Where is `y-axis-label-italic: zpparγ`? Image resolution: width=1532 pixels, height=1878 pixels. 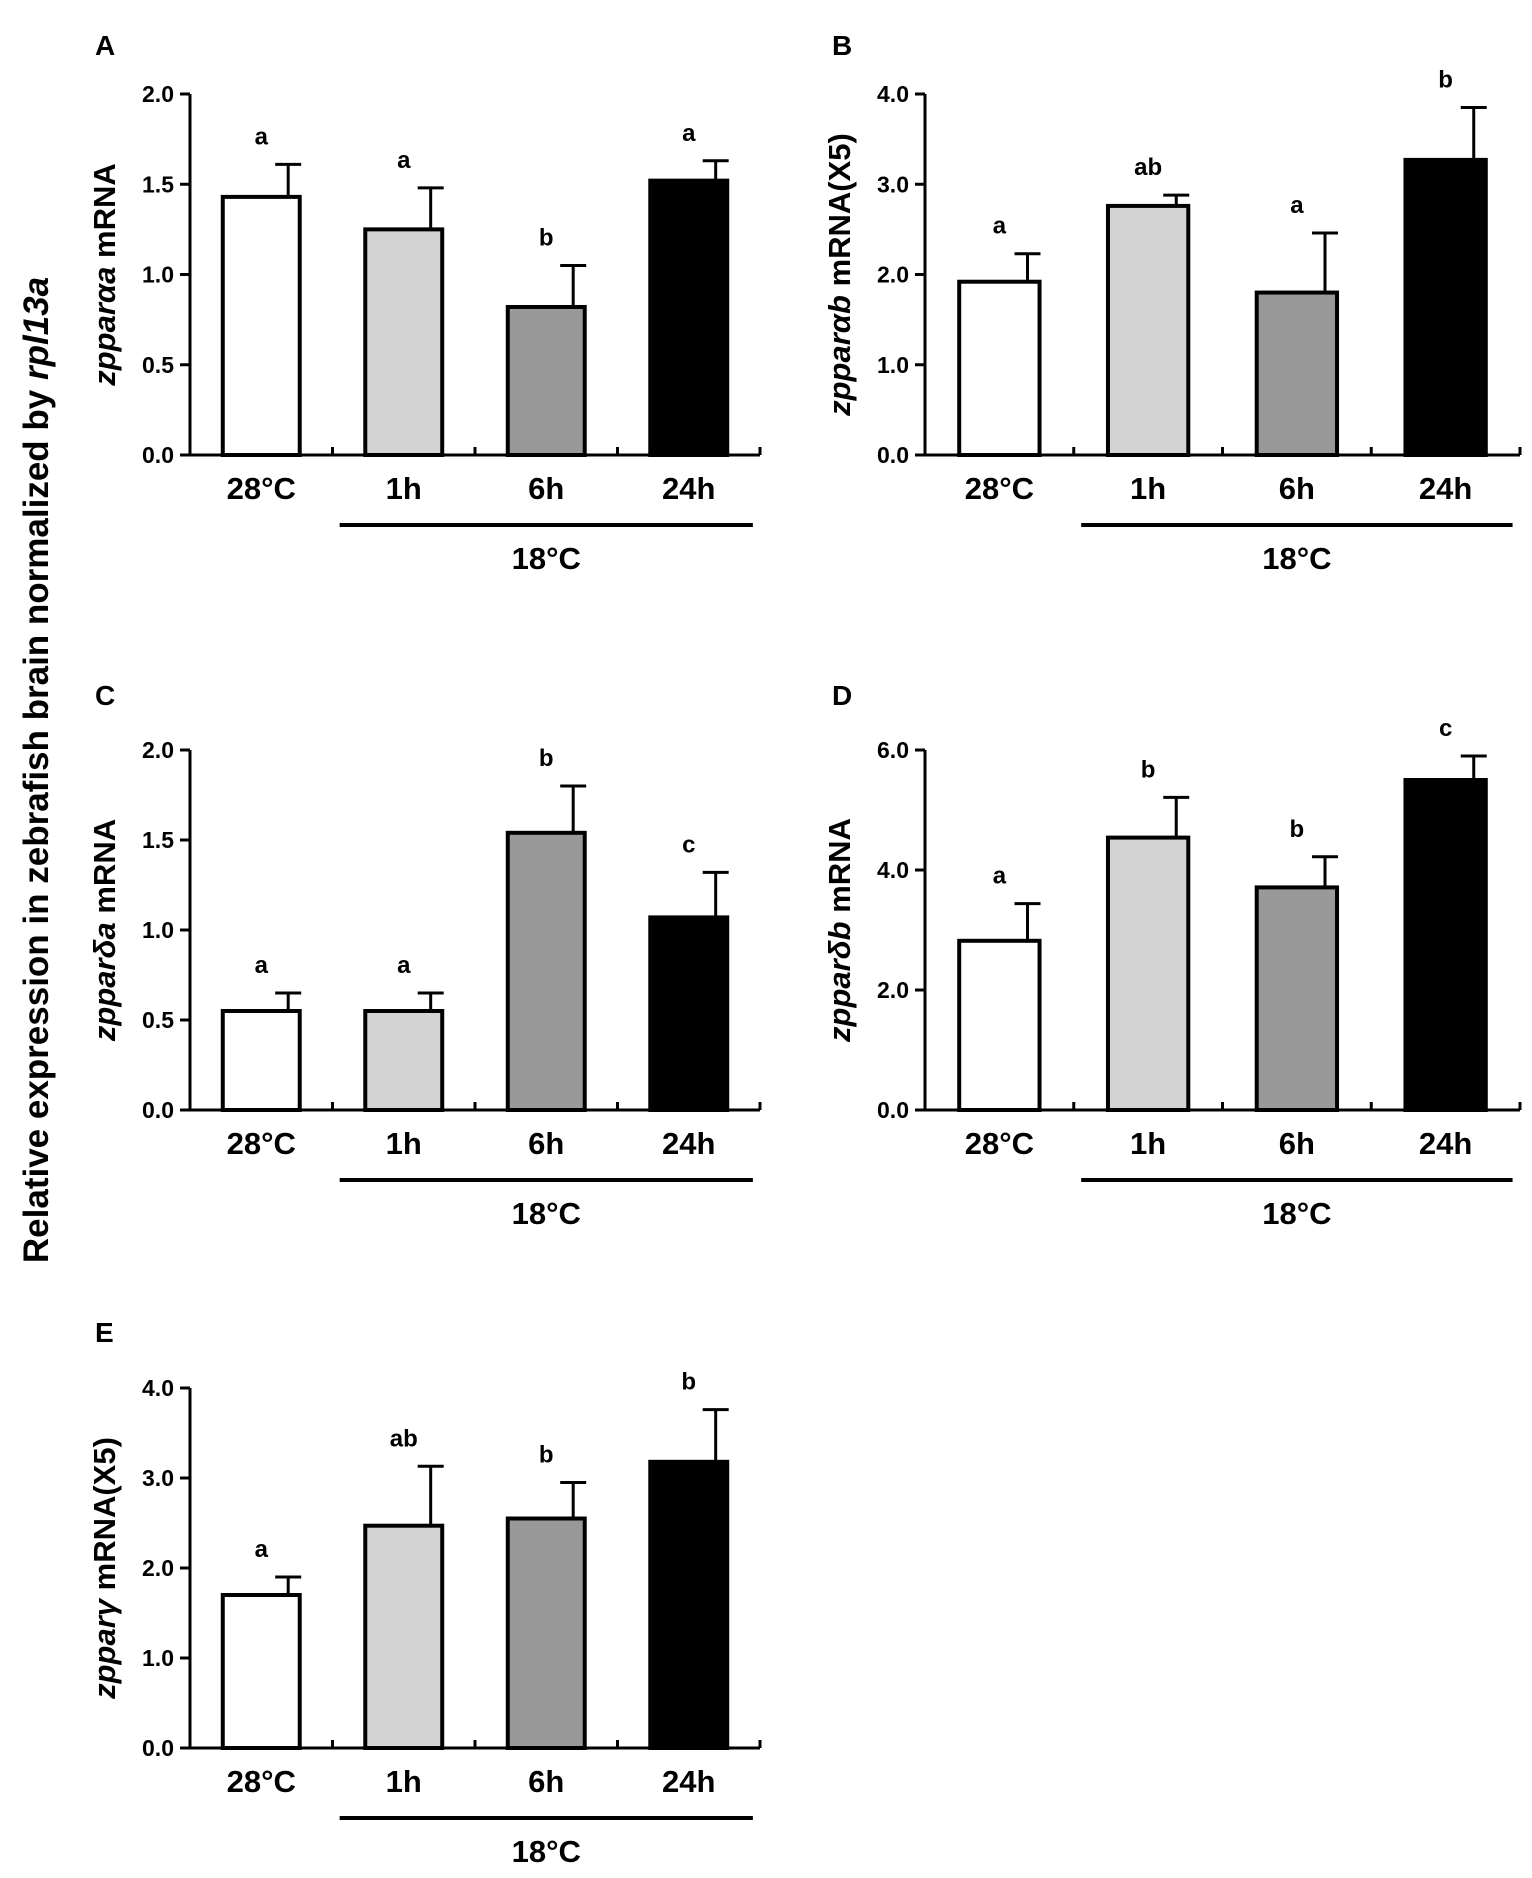 y-axis-label-italic: zpparγ is located at coordinates (104, 1648).